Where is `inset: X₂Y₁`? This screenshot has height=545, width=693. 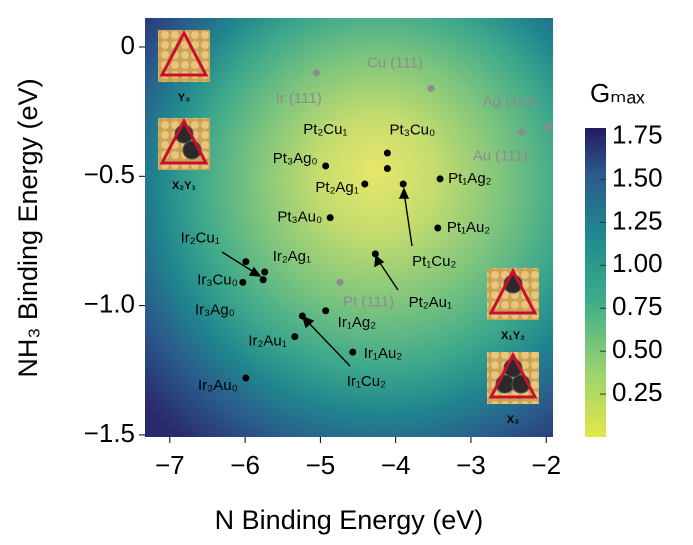 inset: X₂Y₁ is located at coordinates (184, 154).